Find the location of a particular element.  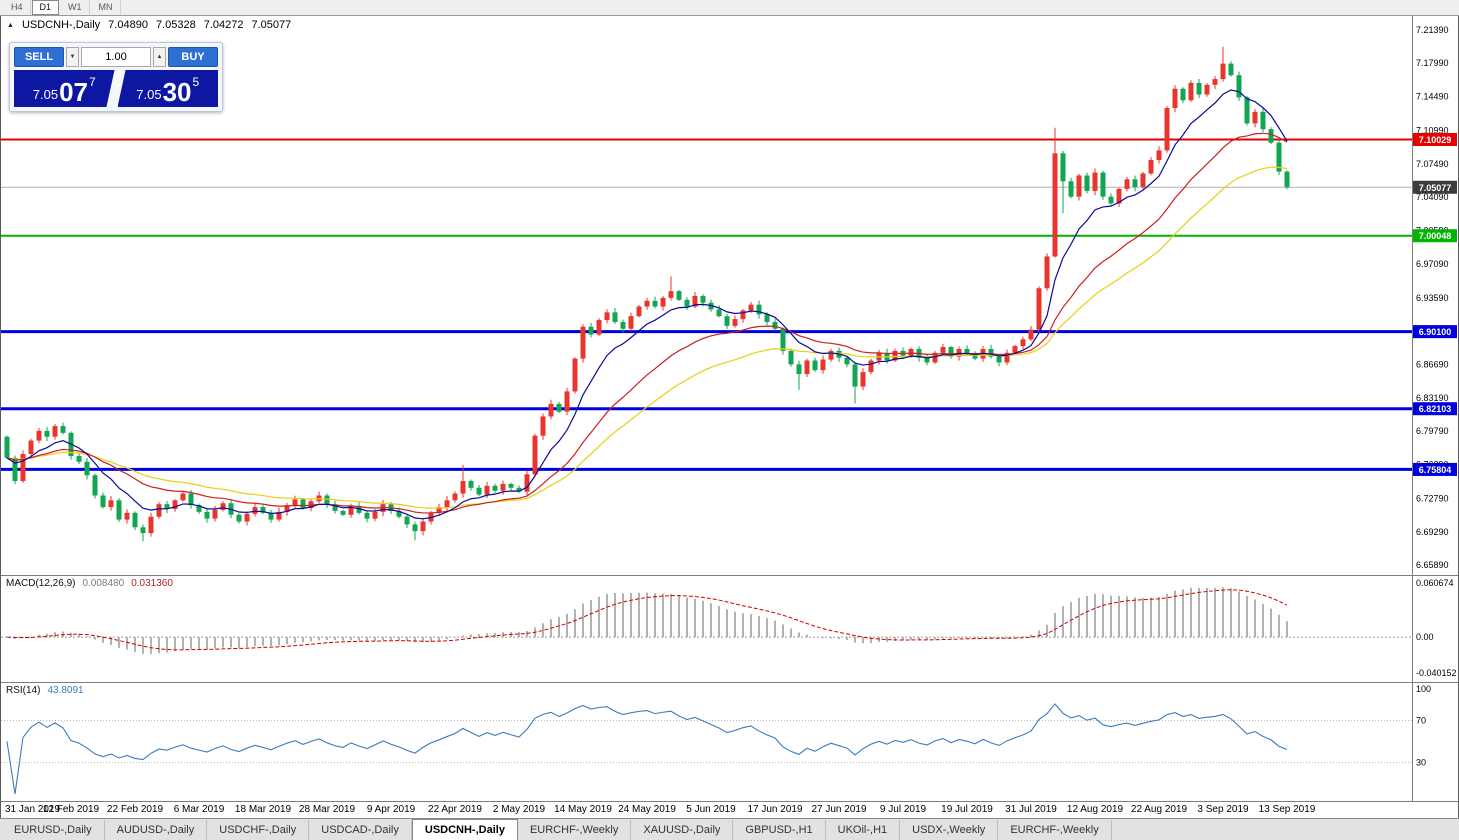

date-axis-label: 14 May 2019 is located at coordinates (583, 809).